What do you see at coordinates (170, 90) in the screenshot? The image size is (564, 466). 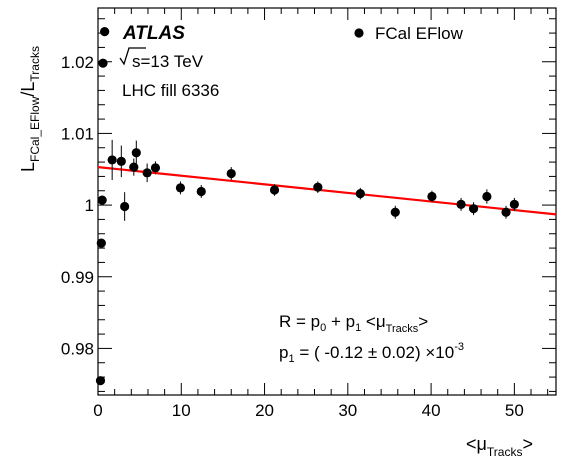 I see `fill-label: LHC fill 6336` at bounding box center [170, 90].